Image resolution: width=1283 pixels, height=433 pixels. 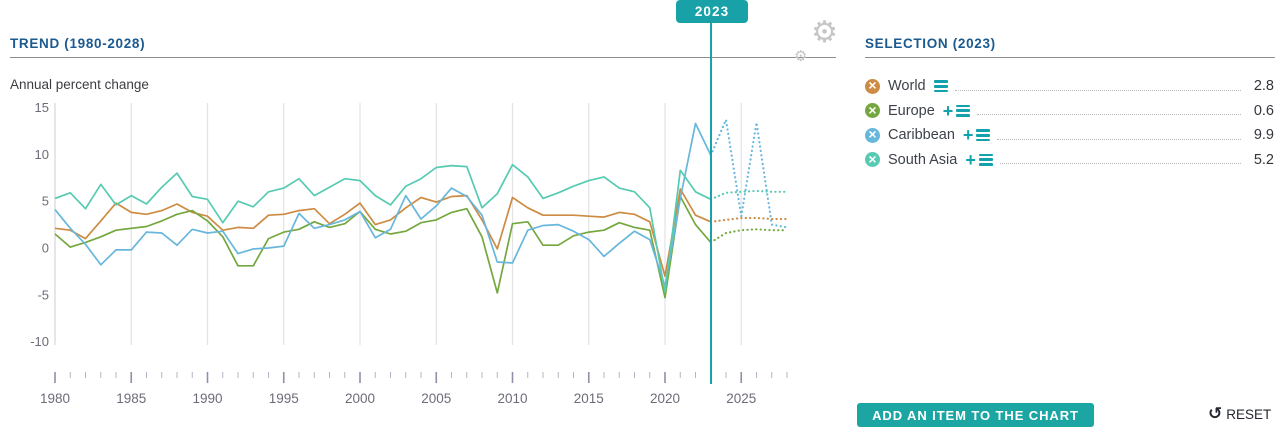 What do you see at coordinates (1249, 414) in the screenshot?
I see `reset-label: RESET` at bounding box center [1249, 414].